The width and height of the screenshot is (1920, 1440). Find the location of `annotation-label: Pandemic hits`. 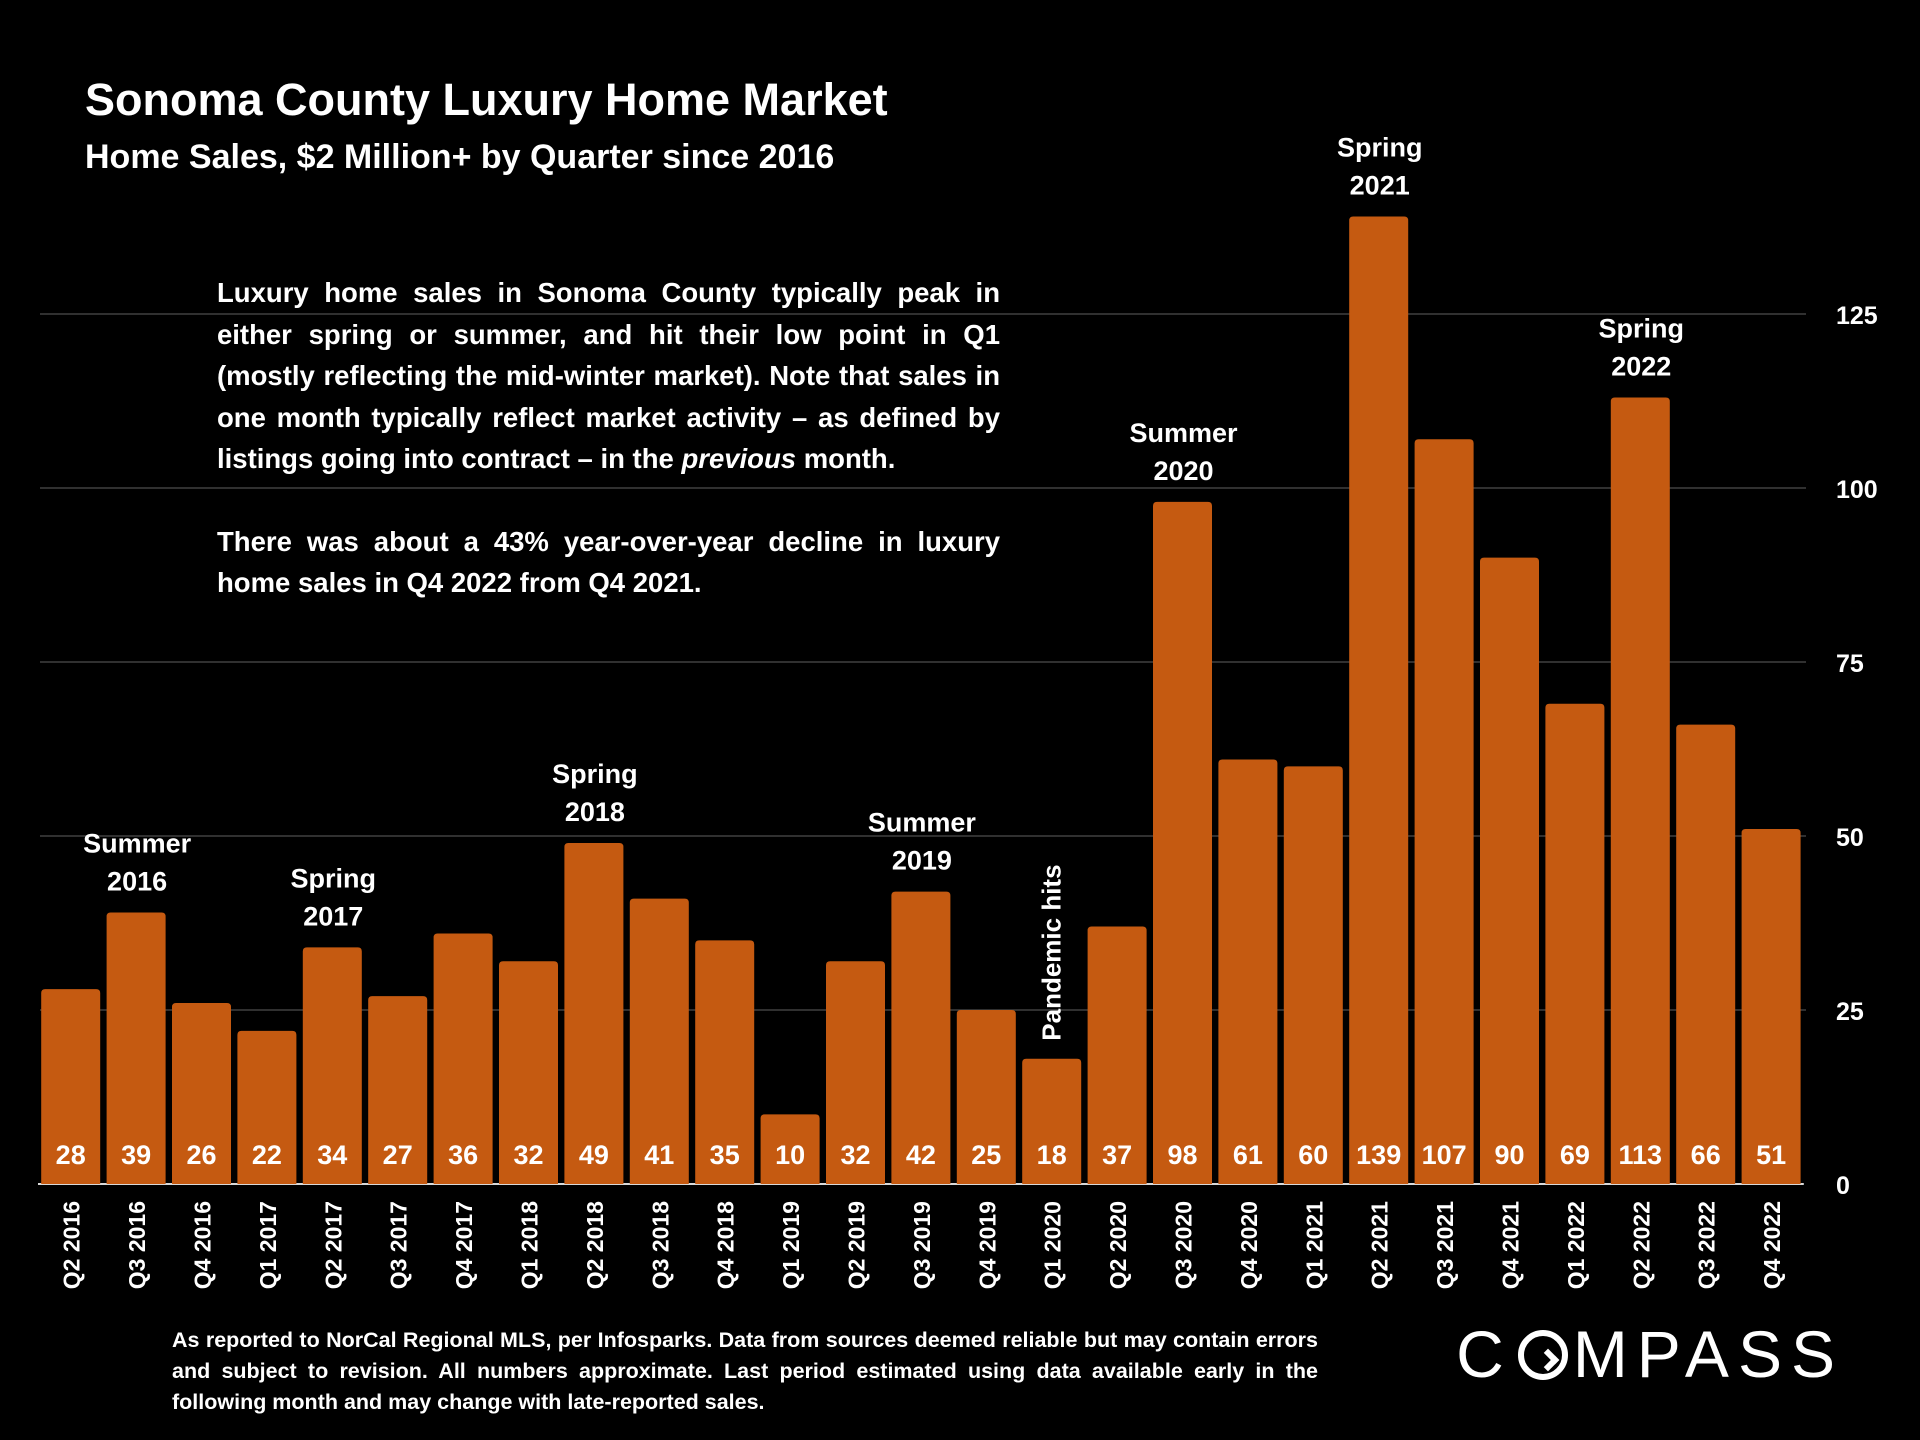

annotation-label: Pandemic hits is located at coordinates (1052, 952).